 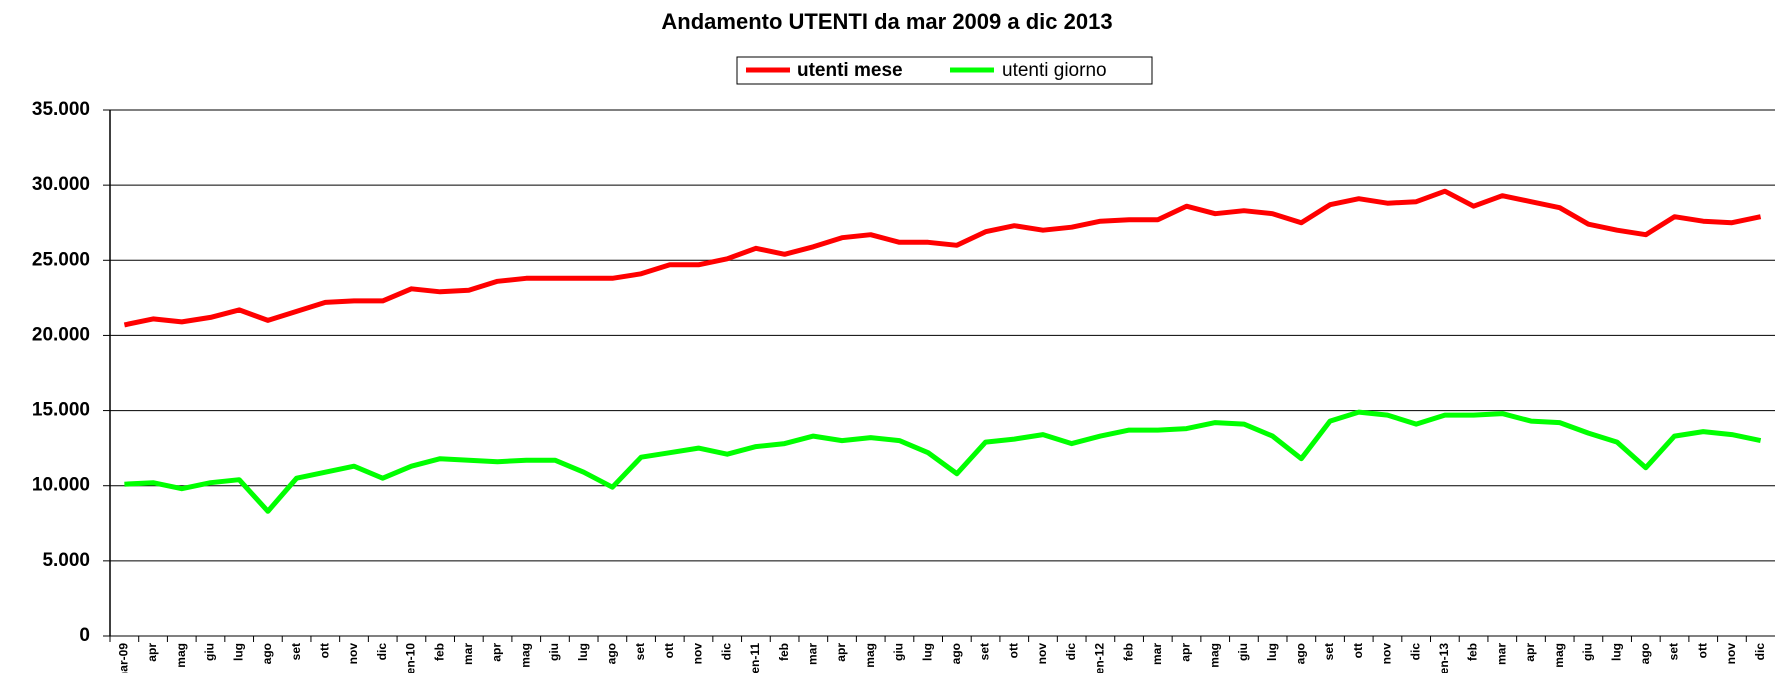 I want to click on x-tick-label: gen-12, so click(x=1100, y=658).